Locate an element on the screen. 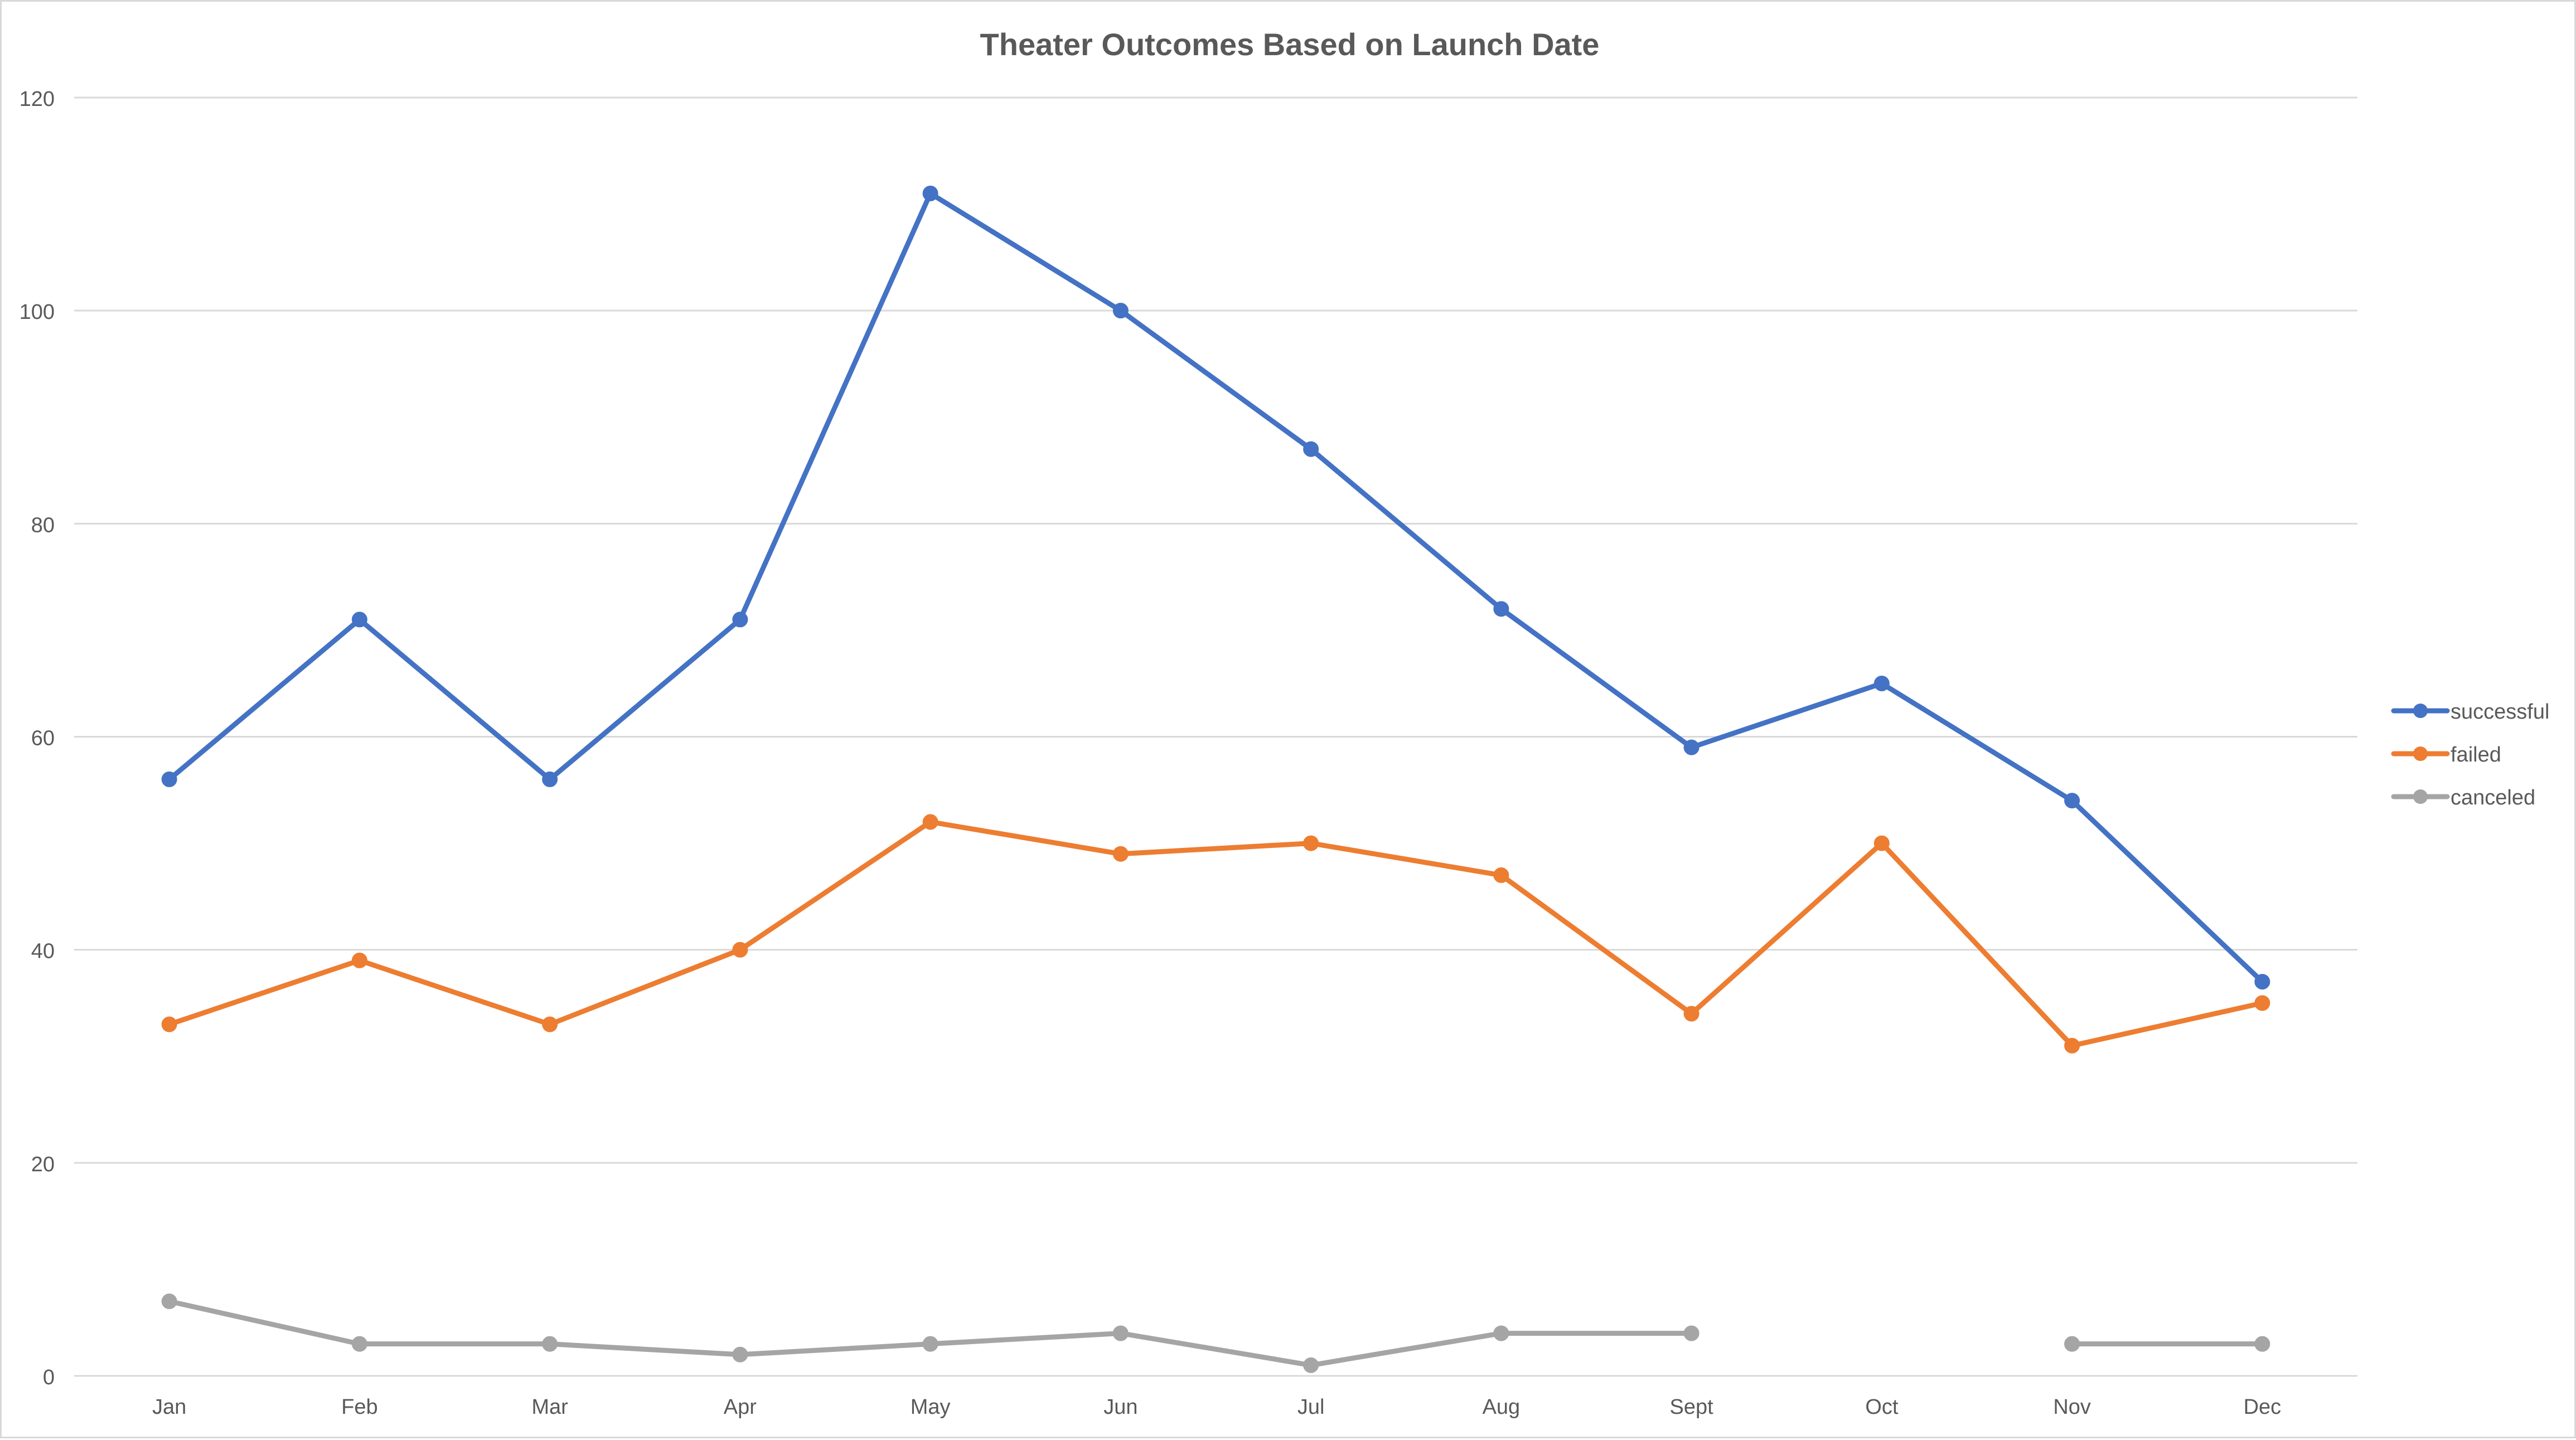  x-tick-label: Aug is located at coordinates (1502, 1407).